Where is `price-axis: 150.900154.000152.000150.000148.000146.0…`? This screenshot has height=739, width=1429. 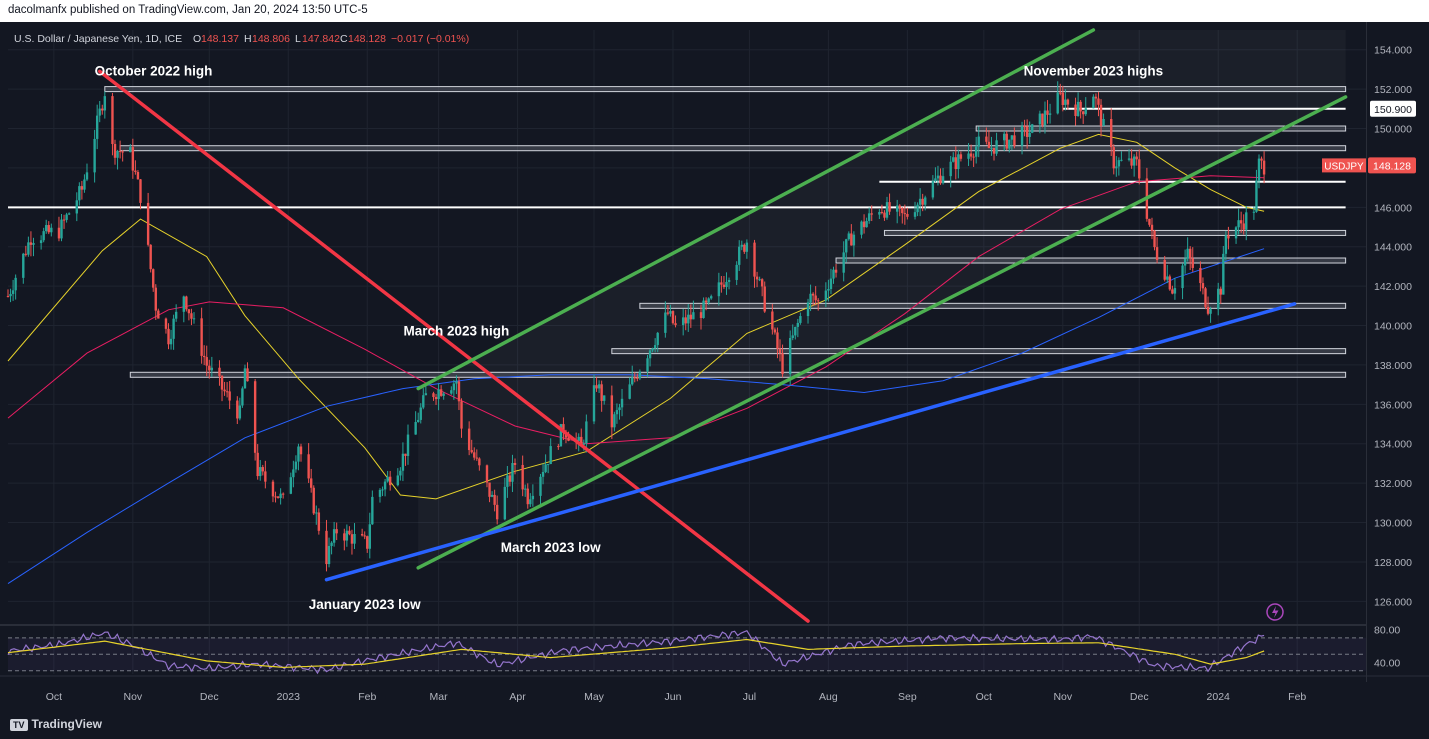
price-axis: 150.900154.000152.000150.000148.000146.0… is located at coordinates (1369, 352).